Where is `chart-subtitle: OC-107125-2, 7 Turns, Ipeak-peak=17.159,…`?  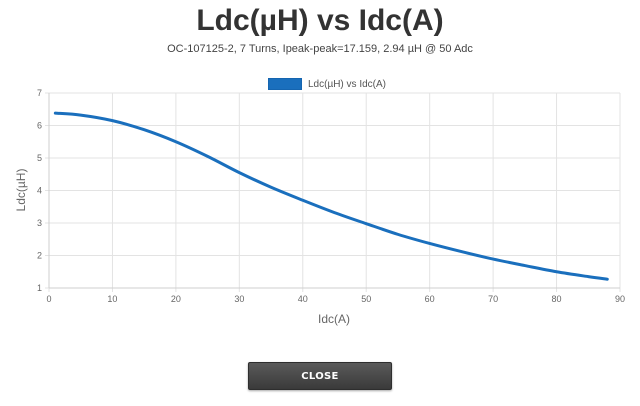 chart-subtitle: OC-107125-2, 7 Turns, Ipeak-peak=17.159,… is located at coordinates (320, 49).